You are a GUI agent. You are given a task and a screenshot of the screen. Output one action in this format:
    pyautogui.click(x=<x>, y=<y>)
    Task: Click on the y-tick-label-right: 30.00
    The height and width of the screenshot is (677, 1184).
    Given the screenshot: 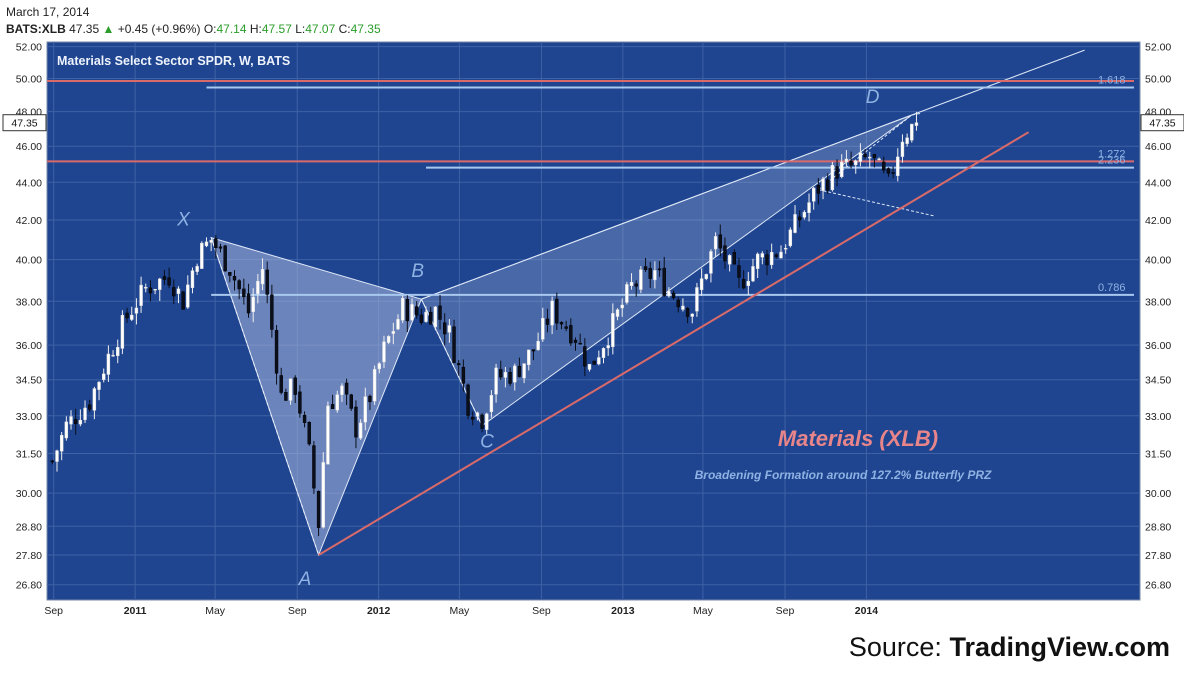 What is the action you would take?
    pyautogui.click(x=1158, y=494)
    